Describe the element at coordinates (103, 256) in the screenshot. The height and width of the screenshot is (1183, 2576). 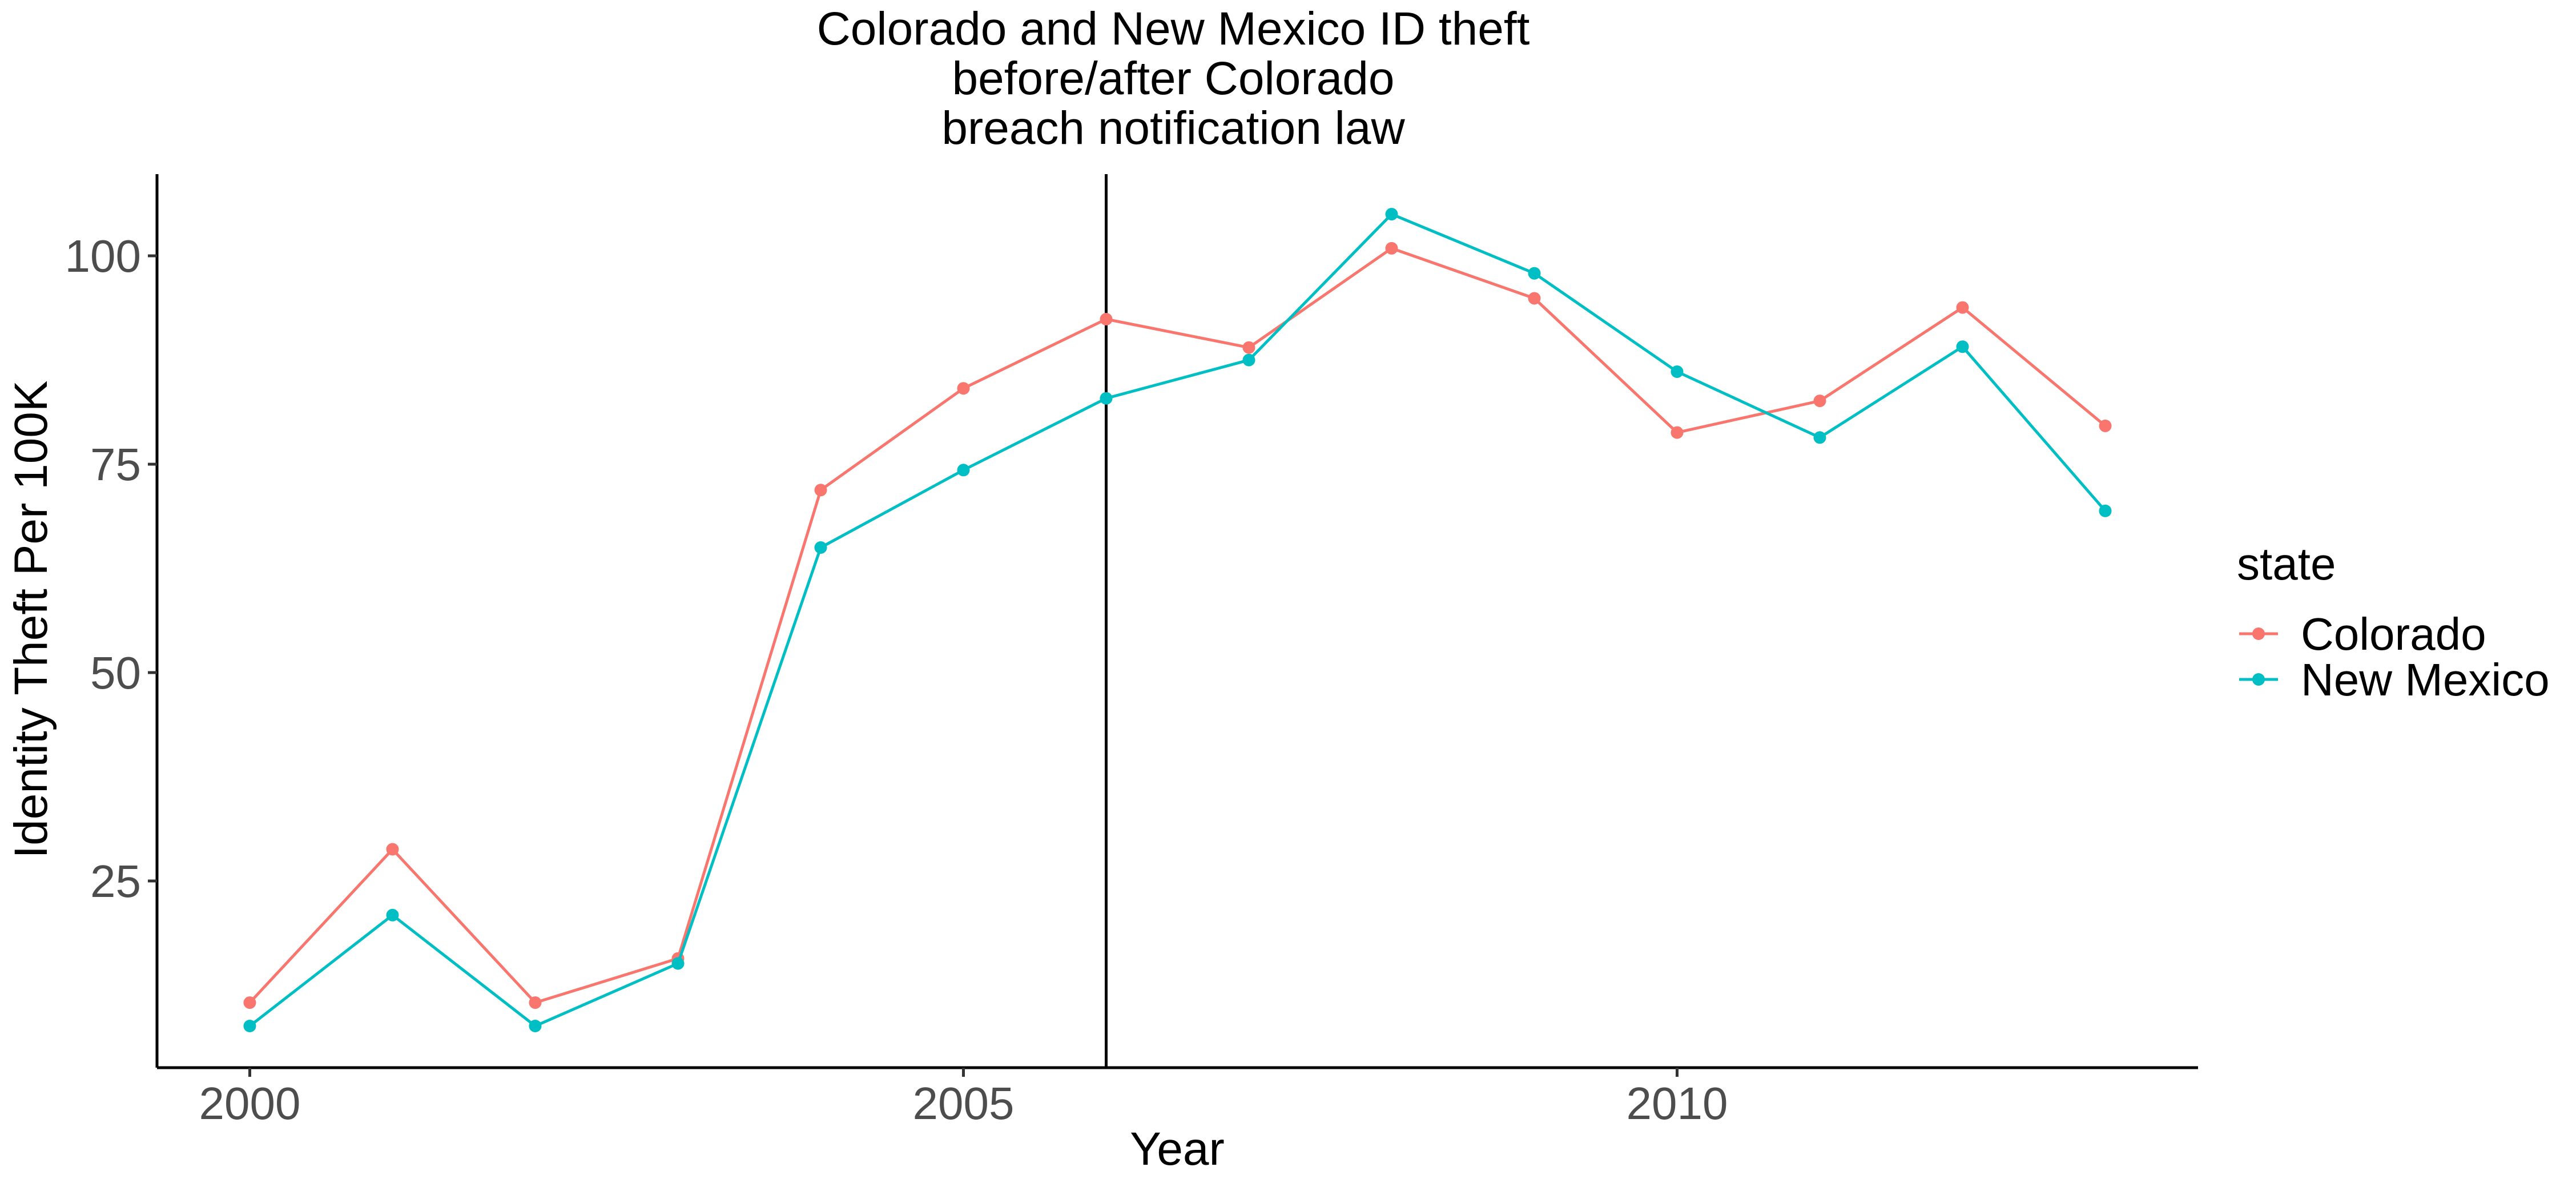
I see `y-tick-label: 100` at that location.